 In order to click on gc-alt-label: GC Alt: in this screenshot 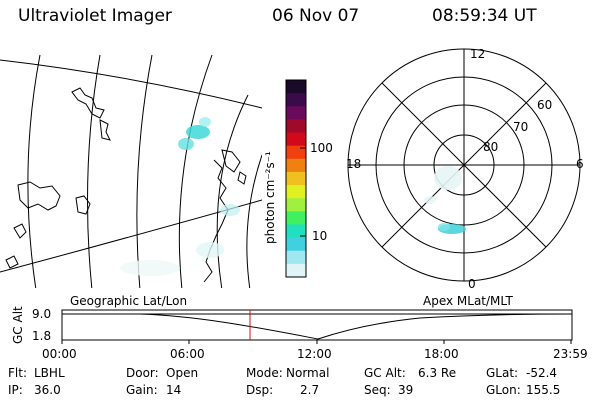, I will do `click(385, 373)`.